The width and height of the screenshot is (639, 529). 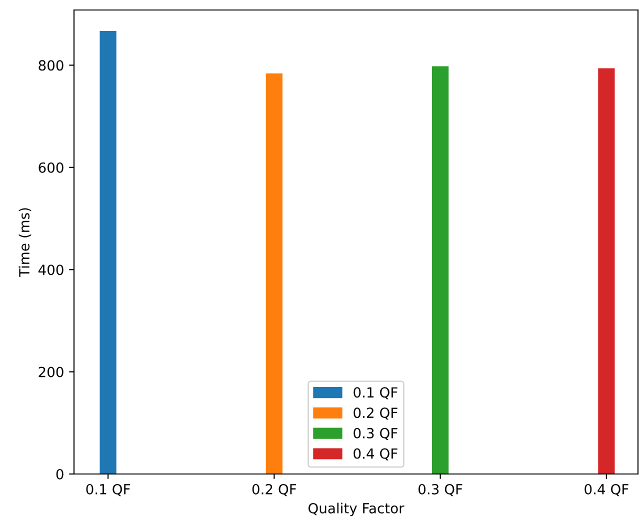 What do you see at coordinates (25, 243) in the screenshot?
I see `y-axis-title: Time (ms)` at bounding box center [25, 243].